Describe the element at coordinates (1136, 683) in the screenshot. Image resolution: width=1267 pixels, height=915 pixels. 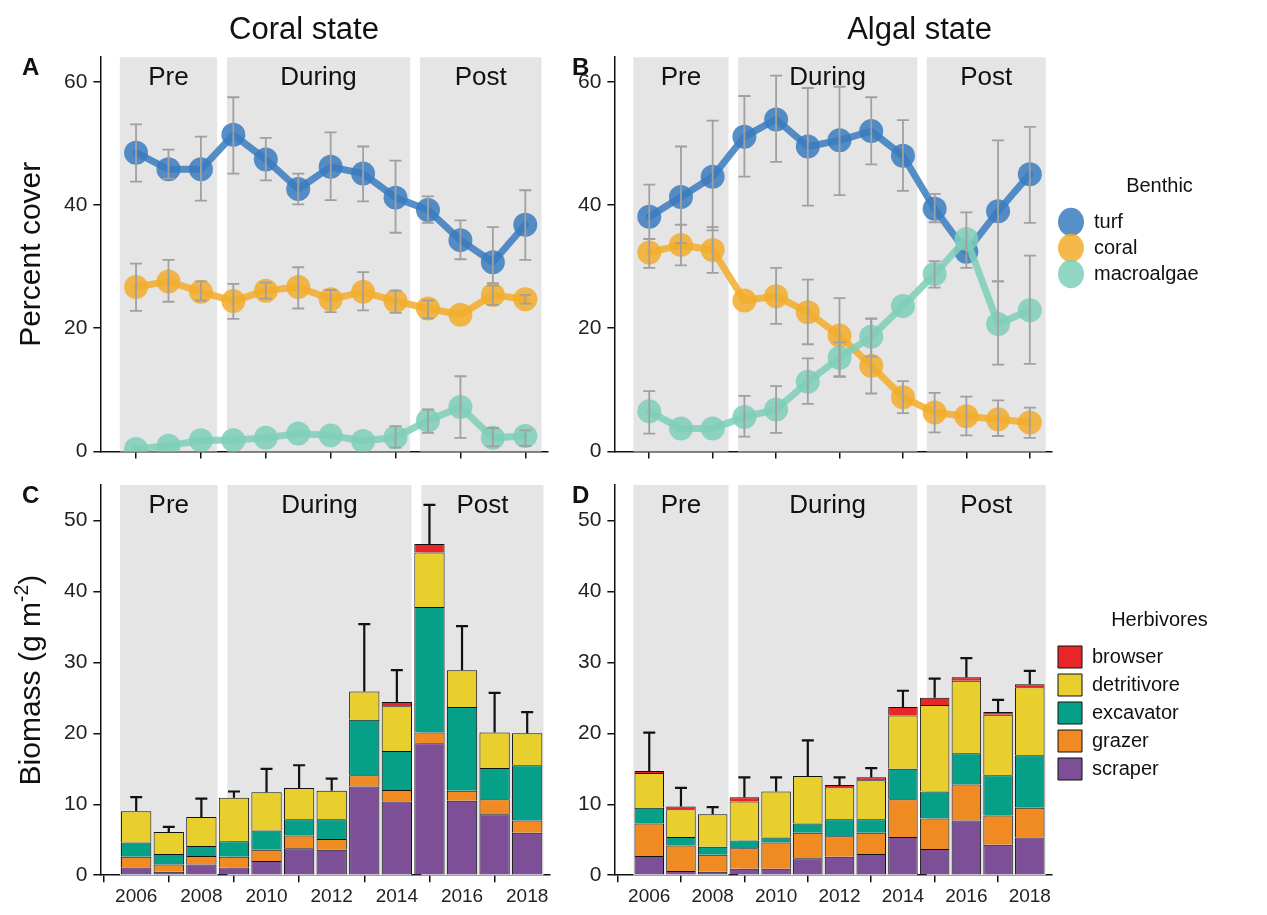
I see `legend-label: detritivore` at that location.